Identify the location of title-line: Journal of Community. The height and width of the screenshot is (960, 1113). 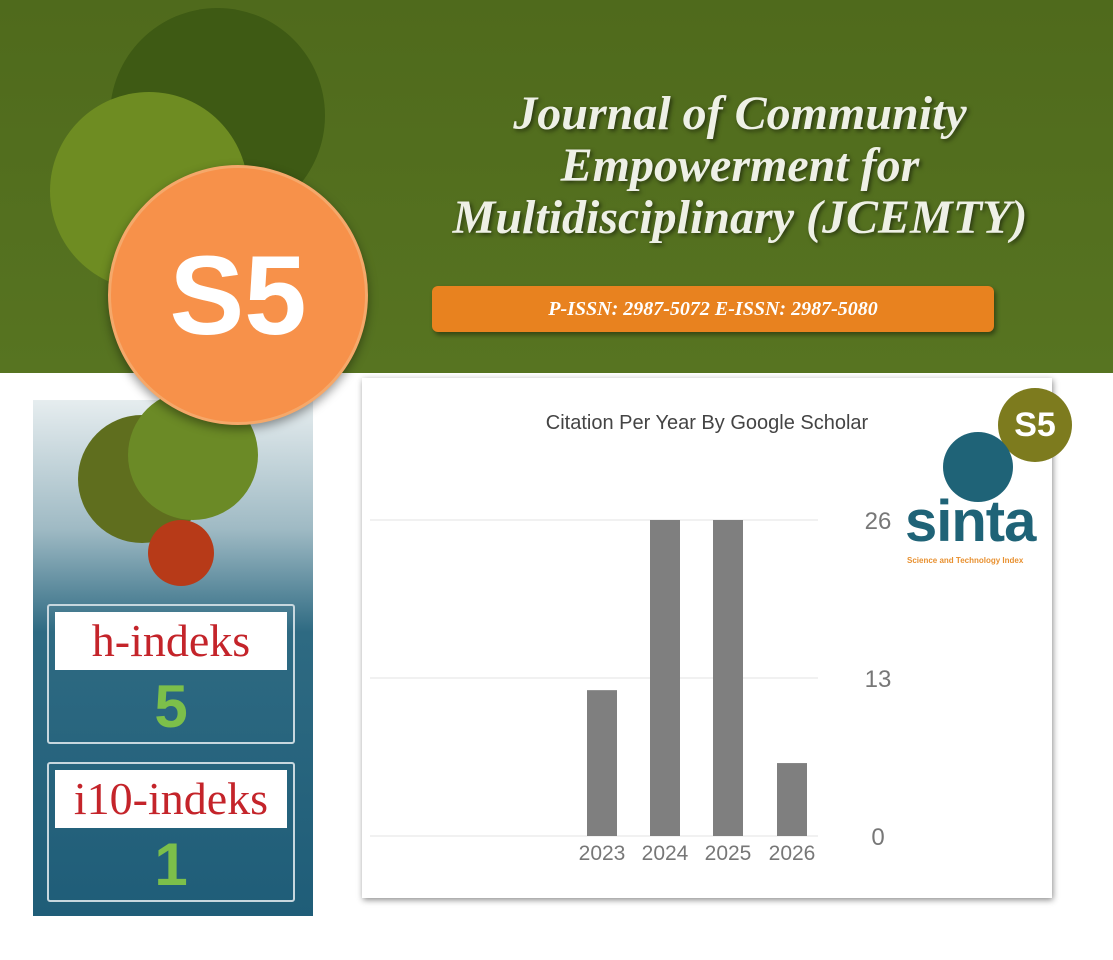
(740, 113).